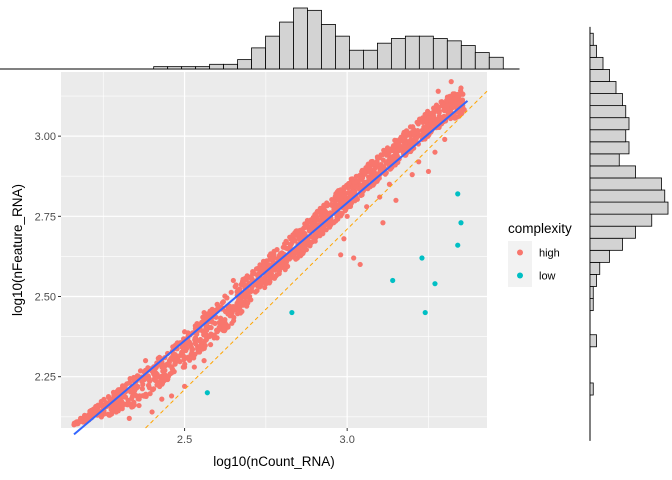 Image resolution: width=672 pixels, height=480 pixels. I want to click on legend: complexity high low, so click(540, 254).